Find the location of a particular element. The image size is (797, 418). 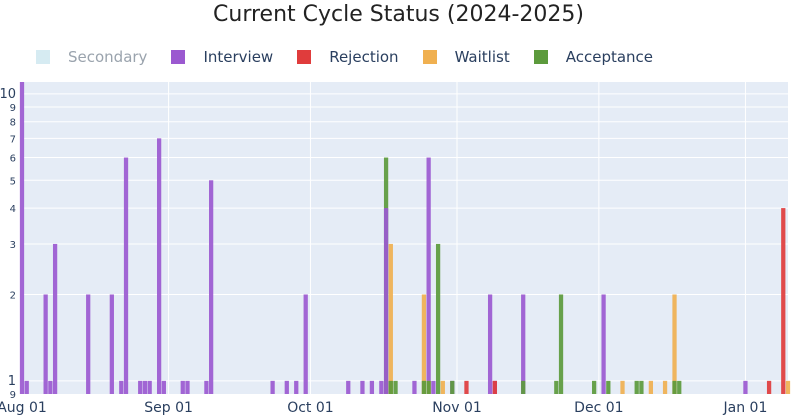

y-tick-label: 5 is located at coordinates (13, 181).